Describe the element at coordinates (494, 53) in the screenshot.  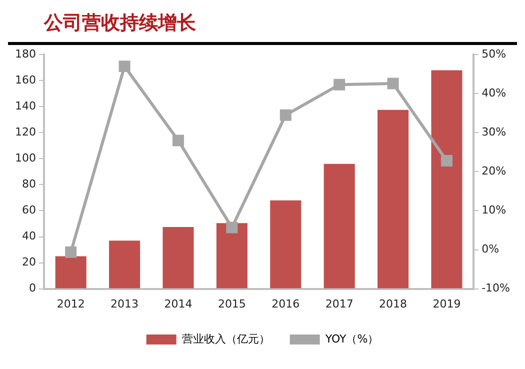
I see `y2-tick-label: 50%` at that location.